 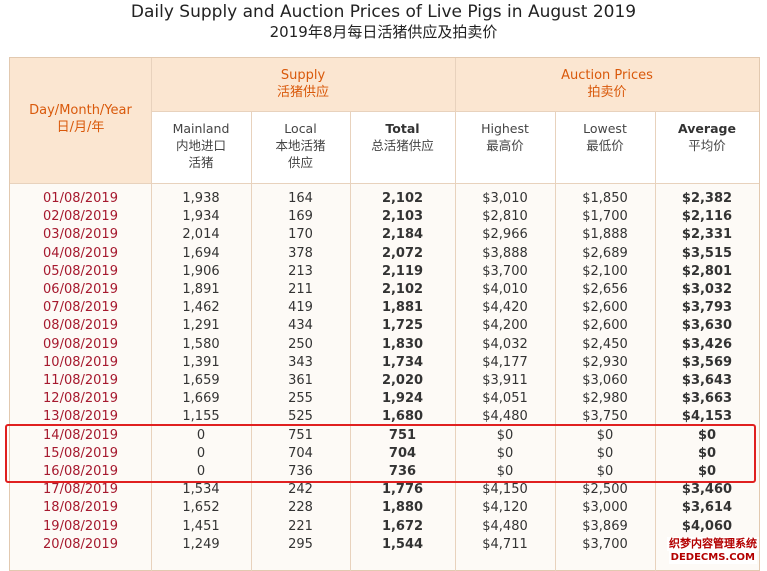 I want to click on value-cell: 1,934, so click(x=201, y=217).